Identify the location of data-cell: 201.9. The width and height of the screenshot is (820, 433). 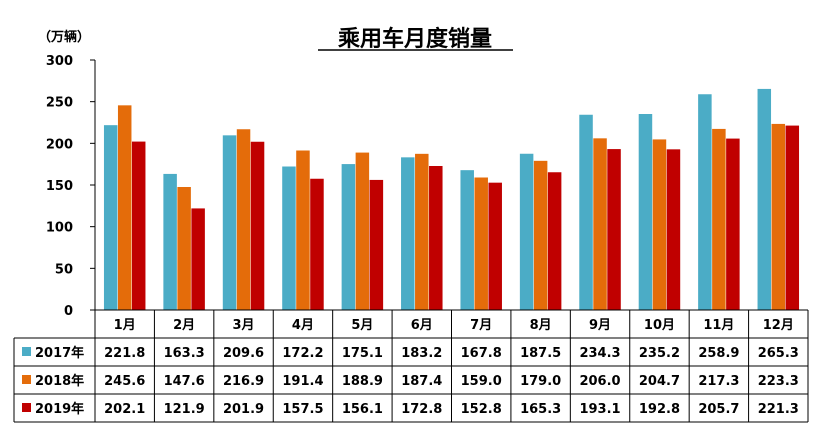
(243, 409).